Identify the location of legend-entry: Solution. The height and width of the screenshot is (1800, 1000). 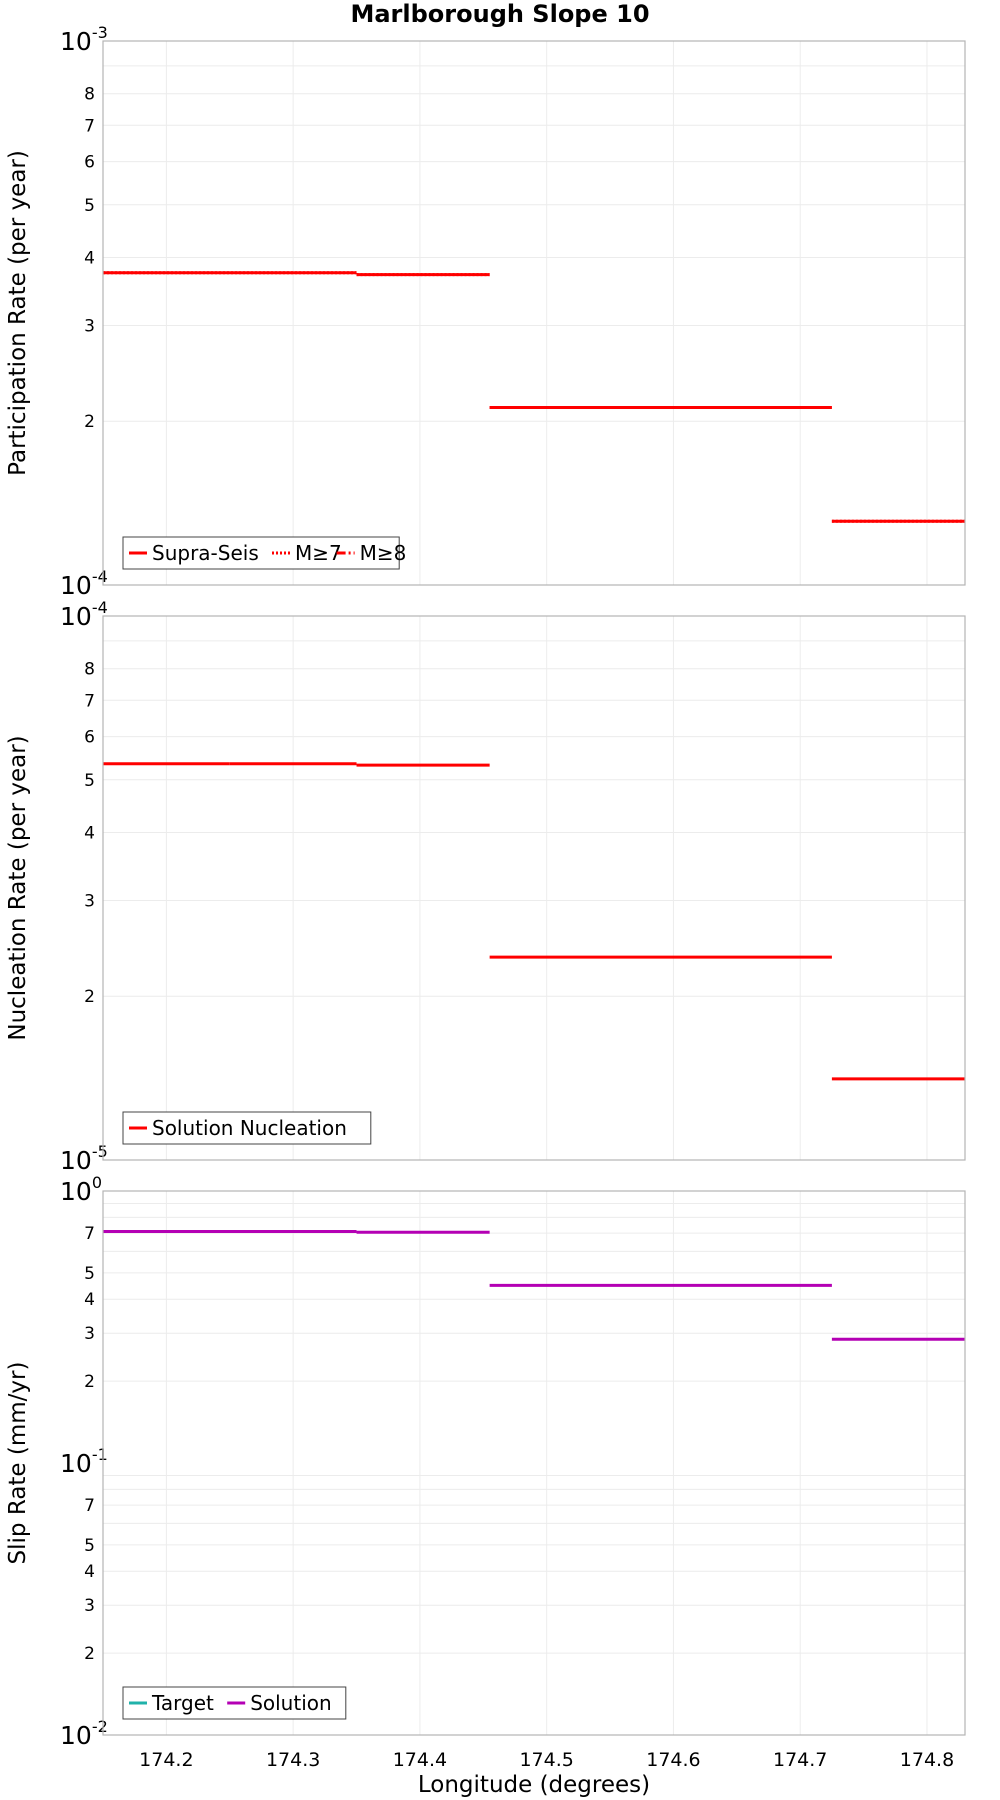
(290, 1703).